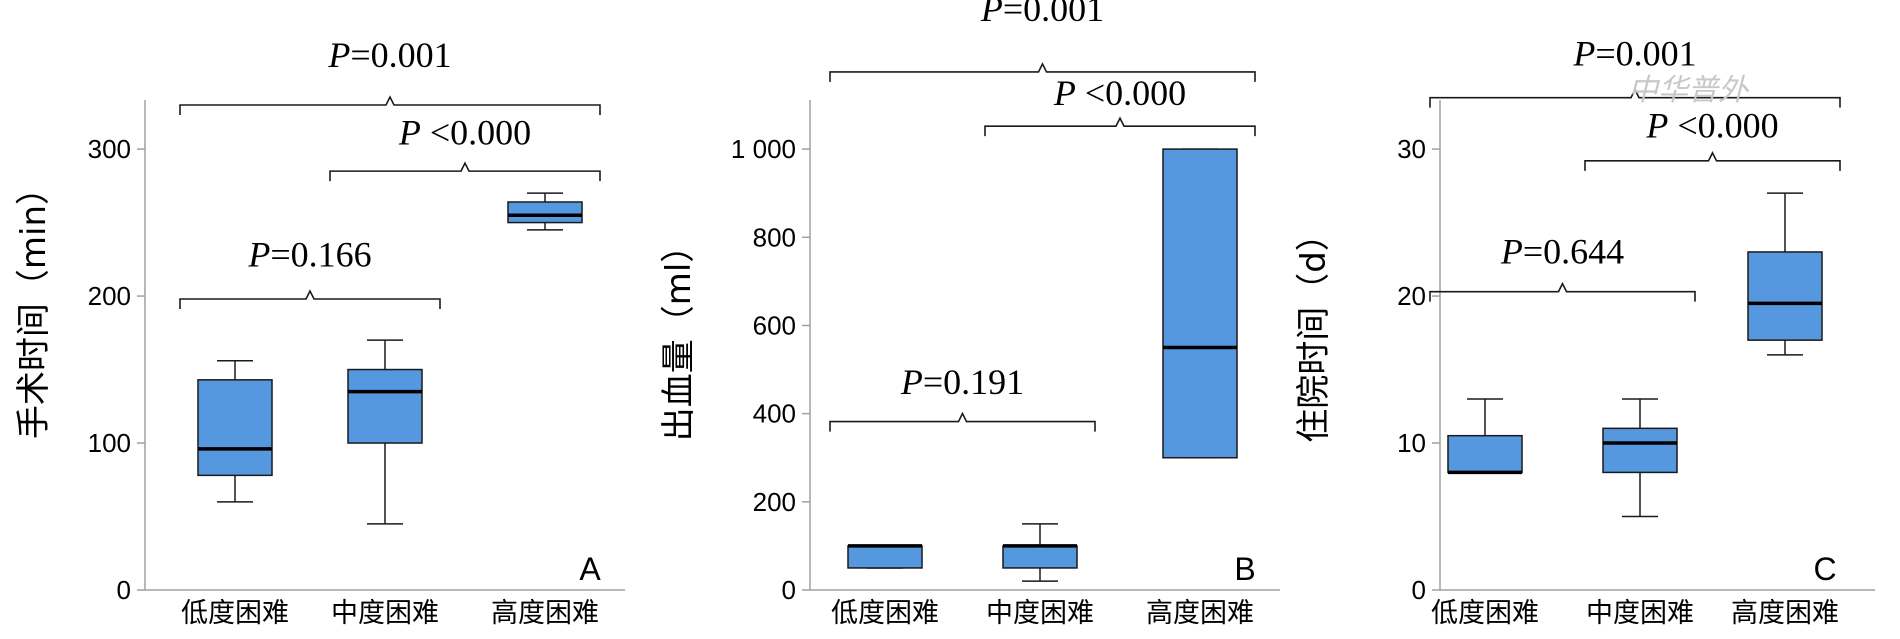 This screenshot has width=1900, height=639. What do you see at coordinates (1411, 296) in the screenshot?
I see `y-tick-label: 20` at bounding box center [1411, 296].